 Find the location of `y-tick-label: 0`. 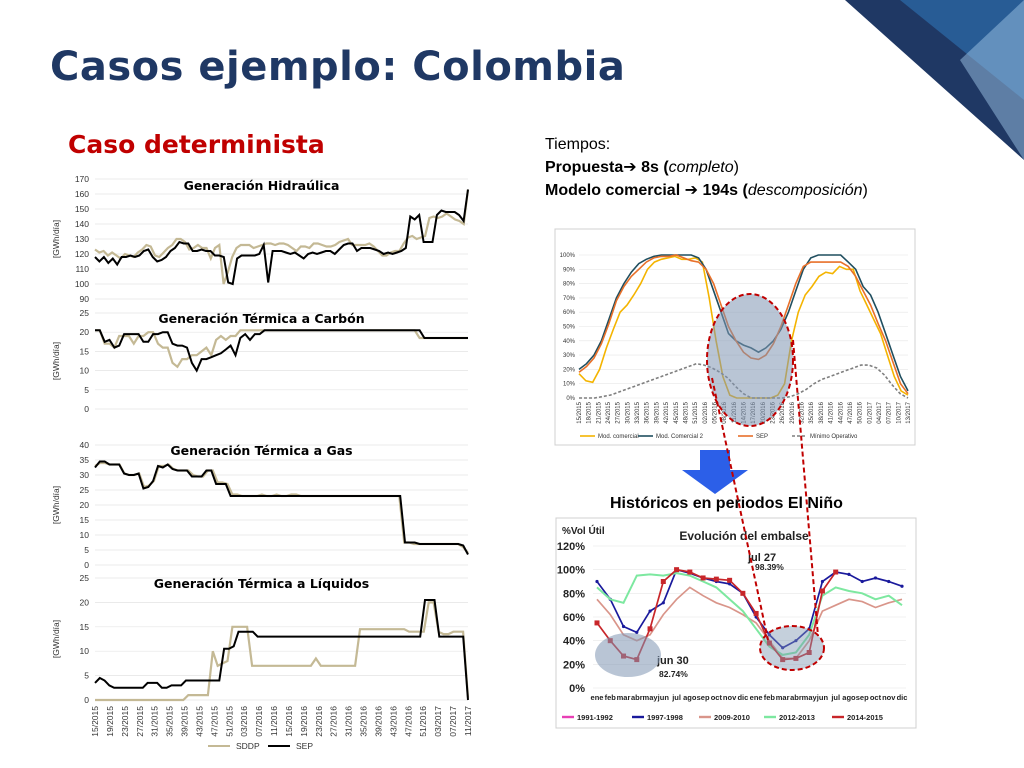

y-tick-label: 0 is located at coordinates (86, 700).